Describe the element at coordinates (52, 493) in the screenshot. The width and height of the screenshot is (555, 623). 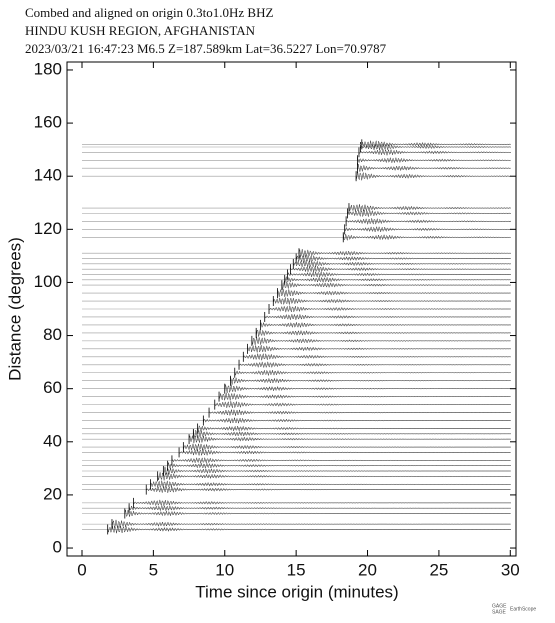
I see `y-tick-label: 20` at that location.